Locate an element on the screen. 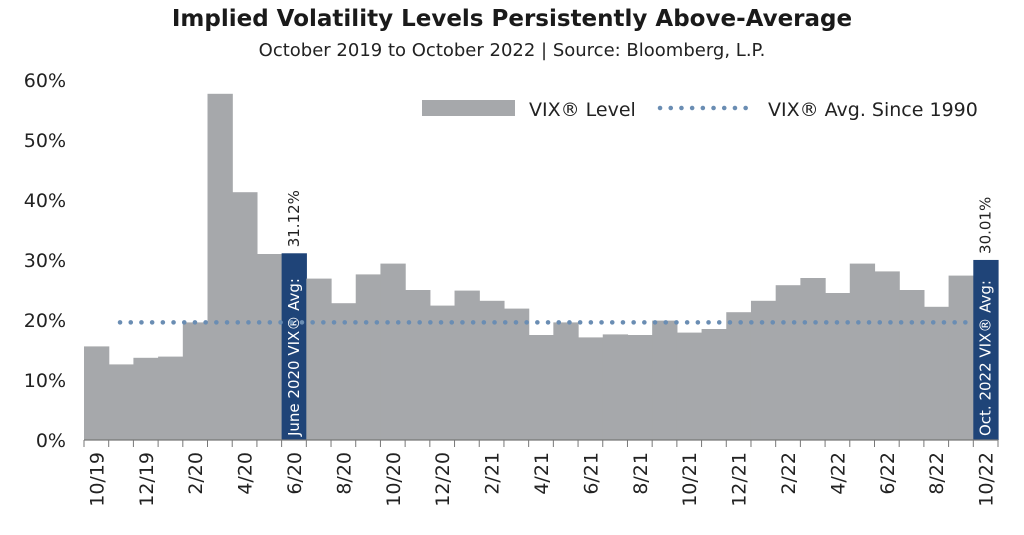 This screenshot has width=1024, height=535. x-tick-label: 4/20 is located at coordinates (246, 473).